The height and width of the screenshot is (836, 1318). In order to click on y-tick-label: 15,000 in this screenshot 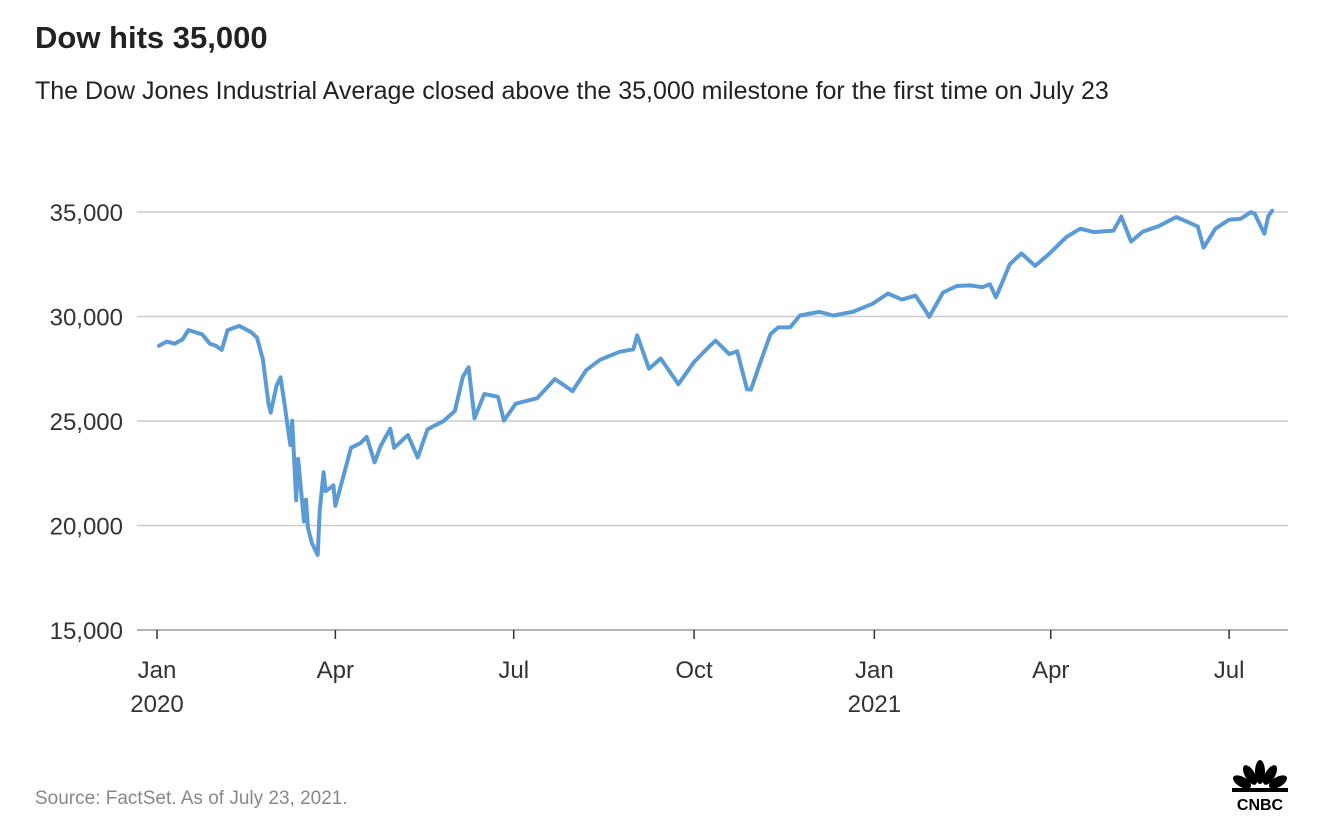, I will do `click(86, 631)`.